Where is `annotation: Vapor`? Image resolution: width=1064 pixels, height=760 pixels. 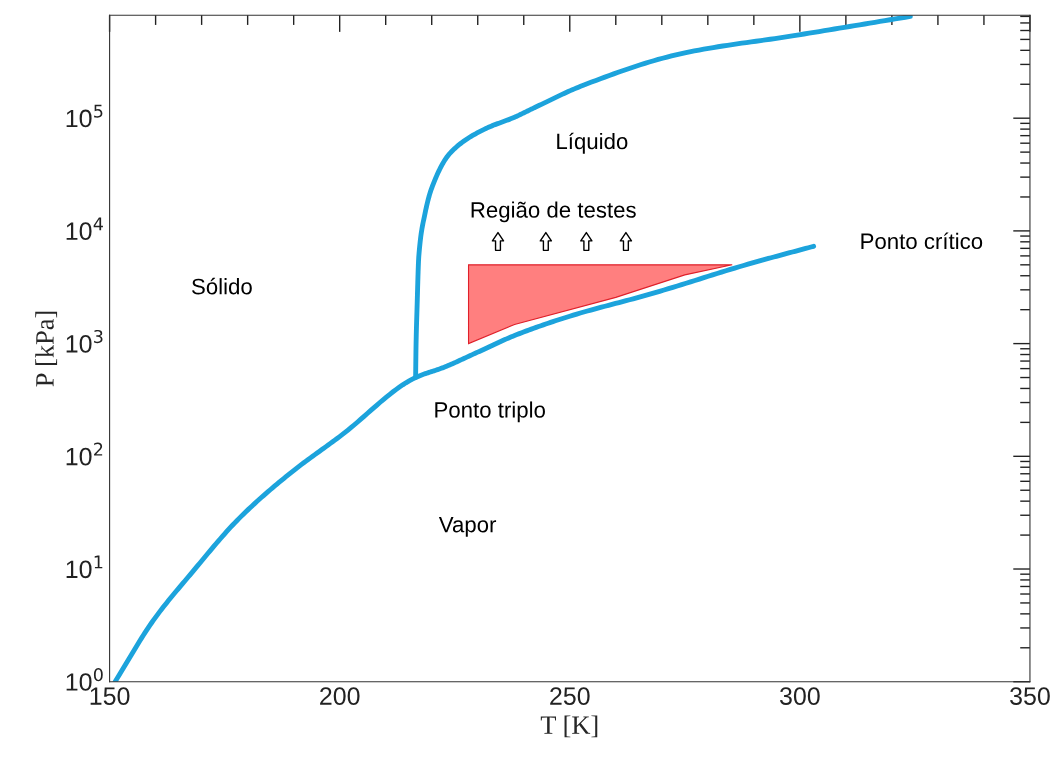
annotation: Vapor is located at coordinates (467, 526).